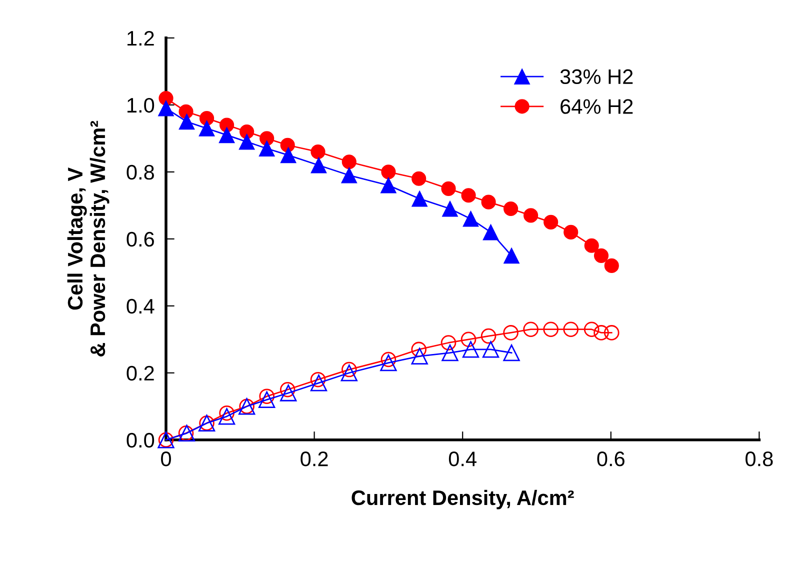 This screenshot has height=575, width=800. I want to click on y-tick-label: 1.0, so click(141, 105).